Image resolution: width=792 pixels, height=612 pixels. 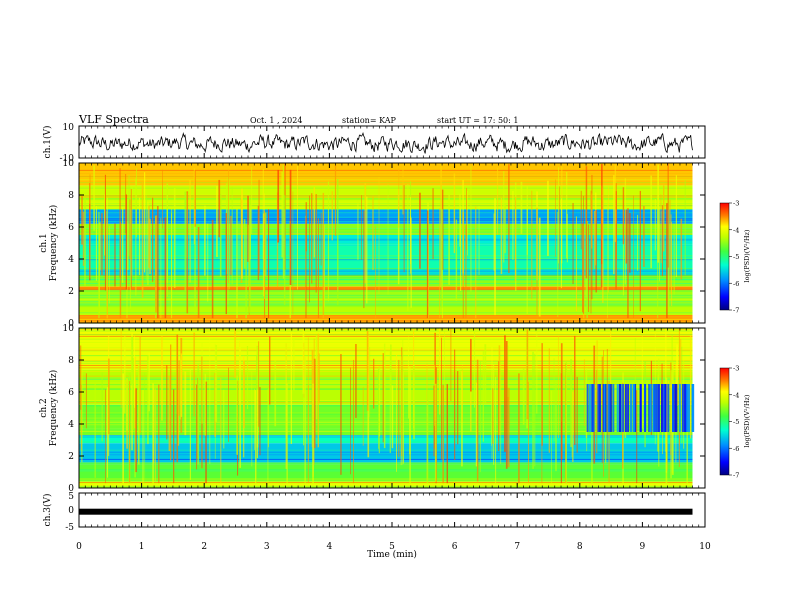 I want to click on spec-ytick-label: 6, so click(x=71, y=228).